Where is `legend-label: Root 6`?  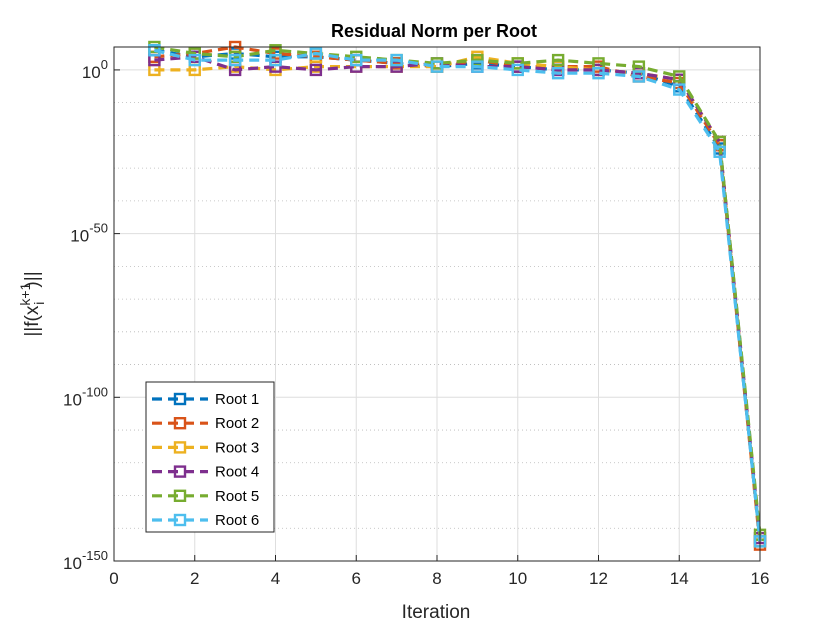 legend-label: Root 6 is located at coordinates (237, 520).